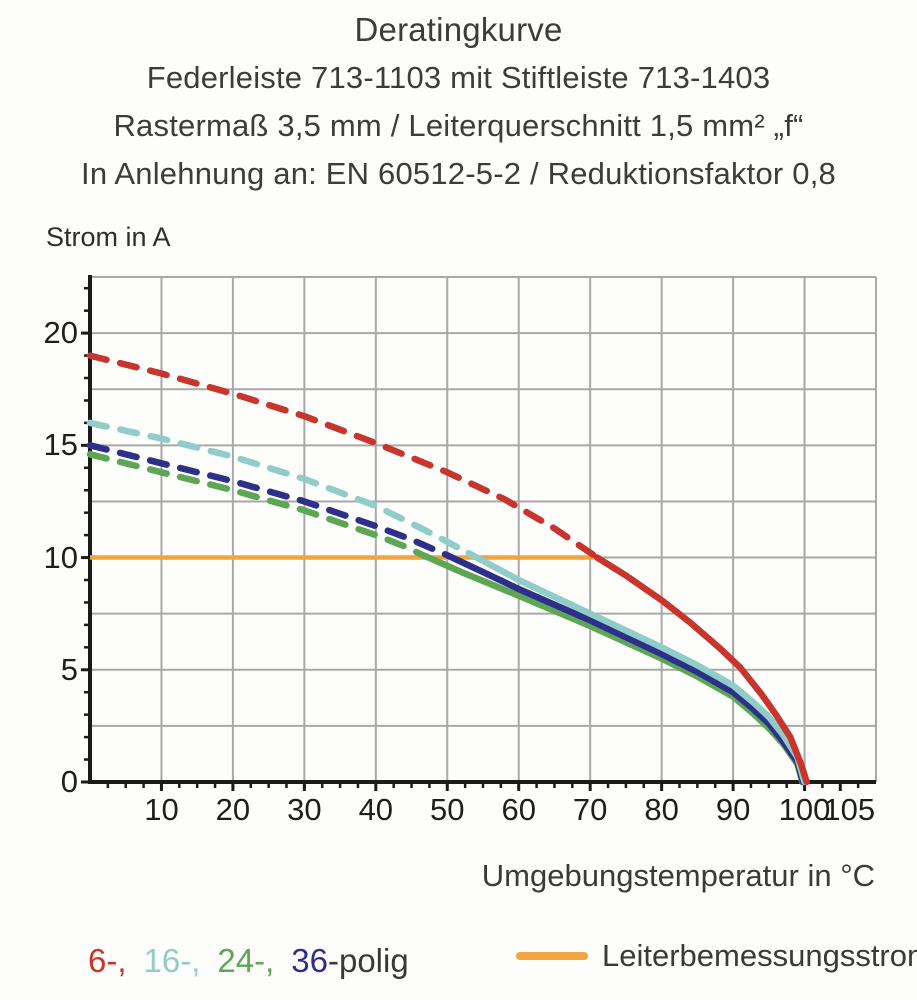  What do you see at coordinates (804, 809) in the screenshot?
I see `x-tick-label: 100` at bounding box center [804, 809].